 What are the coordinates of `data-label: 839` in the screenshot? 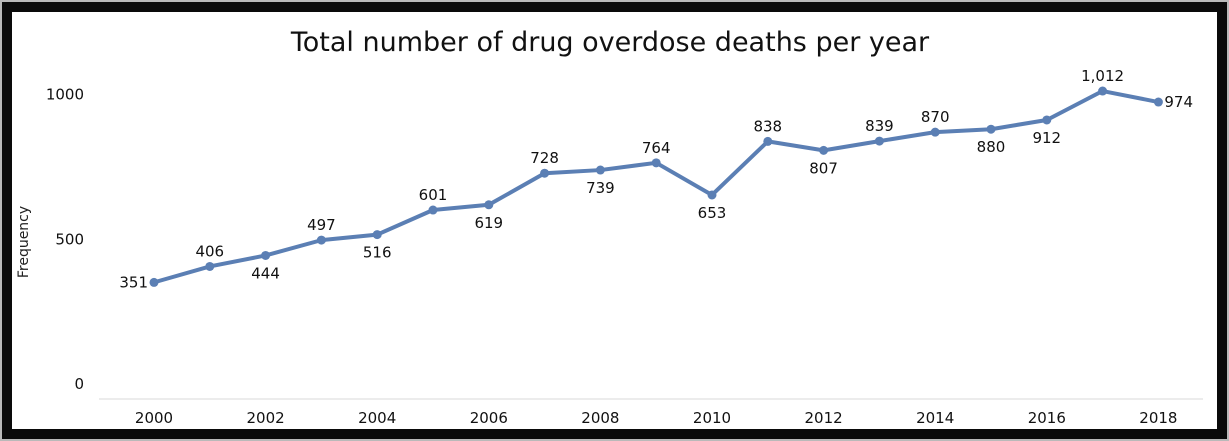 It's located at (879, 126).